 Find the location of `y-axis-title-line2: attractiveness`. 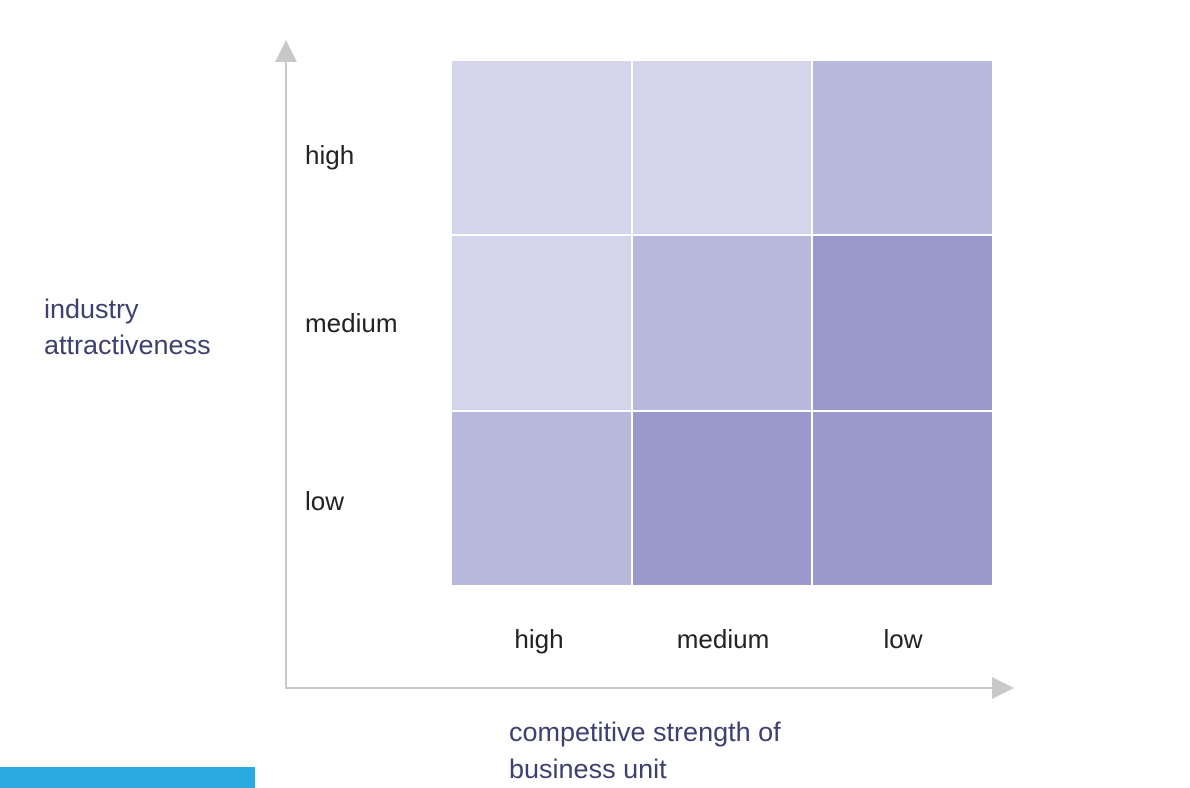

y-axis-title-line2: attractiveness is located at coordinates (127, 345).